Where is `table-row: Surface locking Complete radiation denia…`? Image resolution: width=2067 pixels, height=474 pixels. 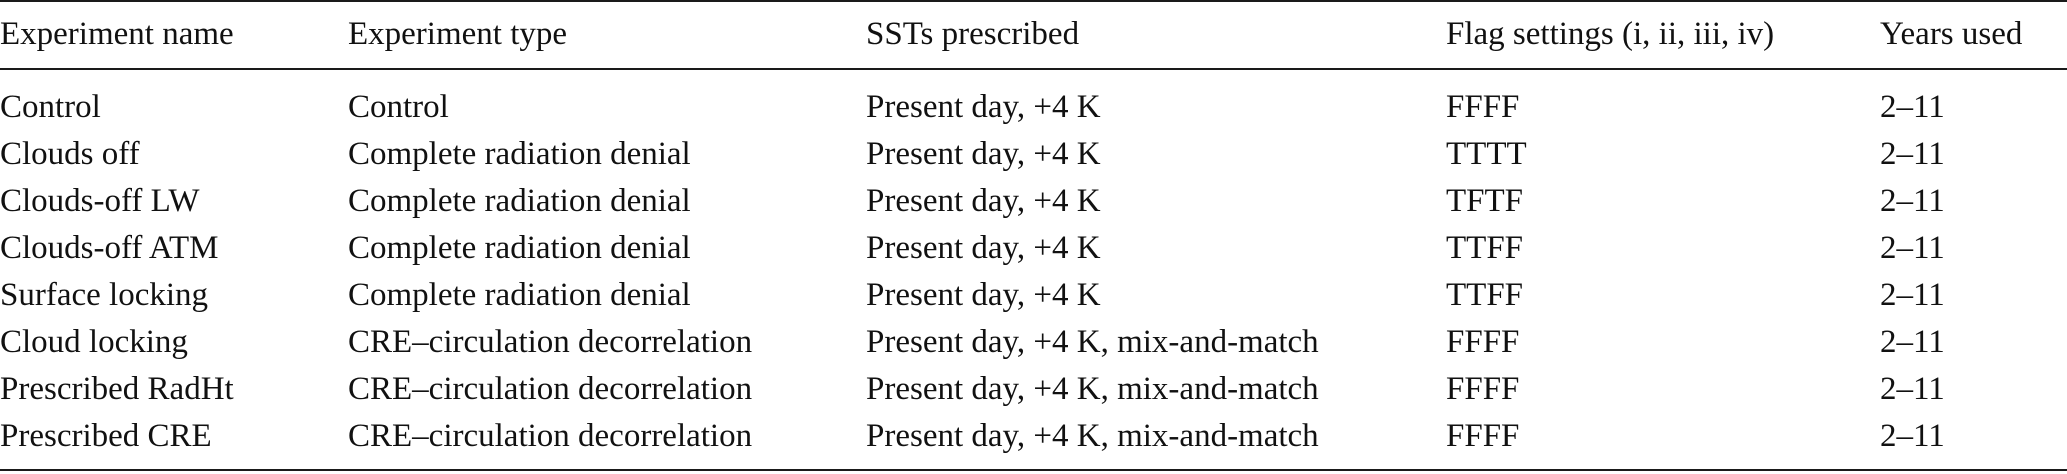
table-row: Surface locking Complete radiation denia… is located at coordinates (1033, 295).